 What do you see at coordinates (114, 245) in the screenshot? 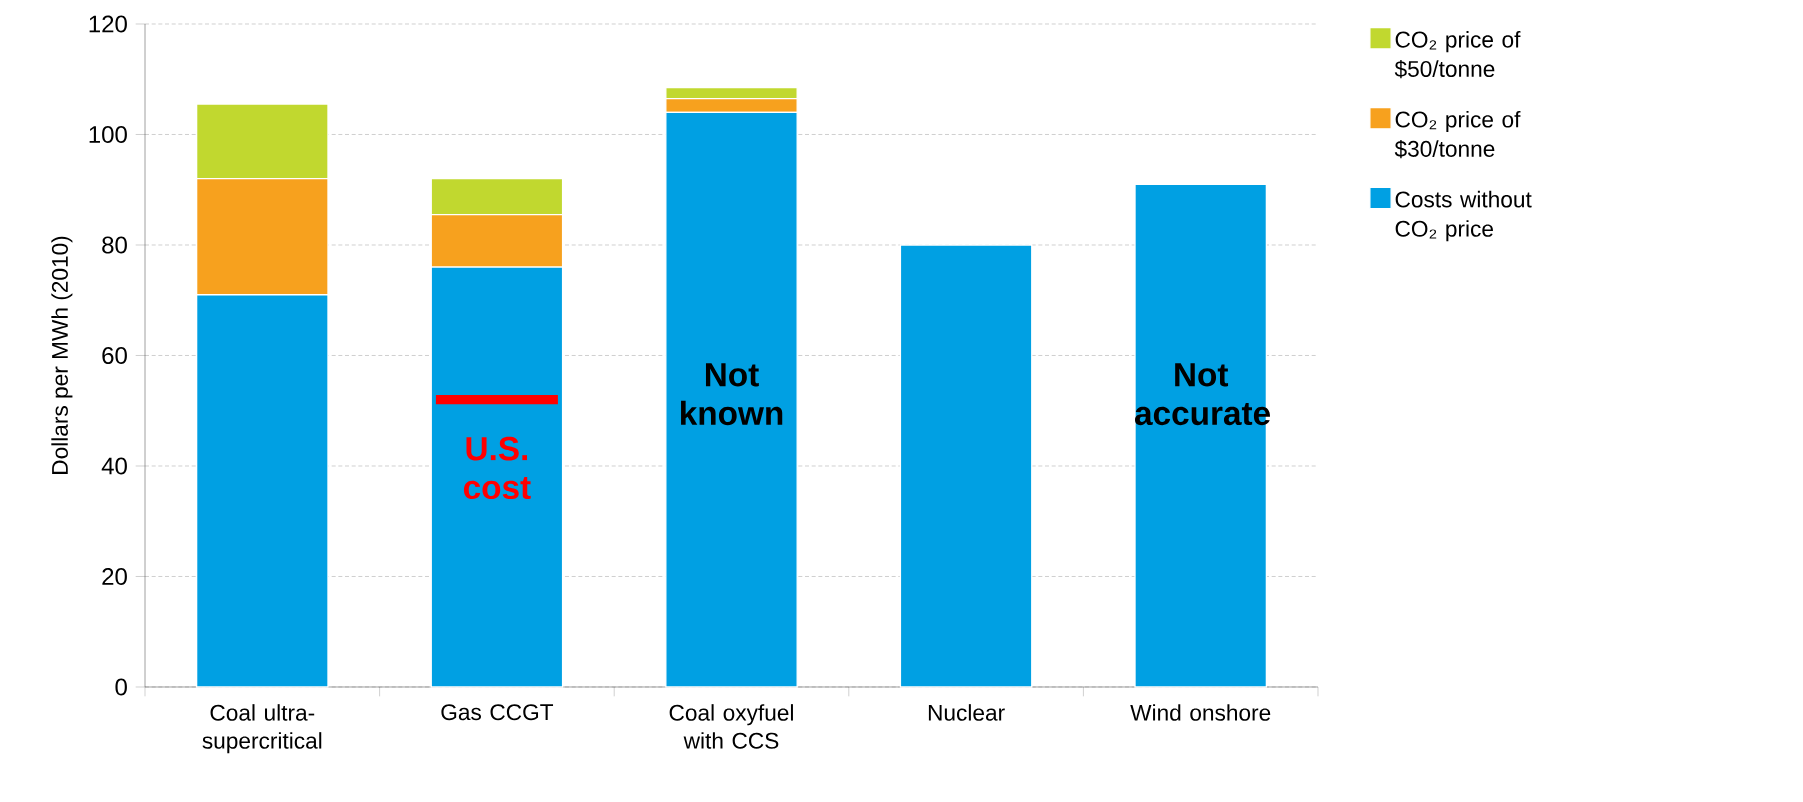
I see `y-tick-label: 80` at bounding box center [114, 245].